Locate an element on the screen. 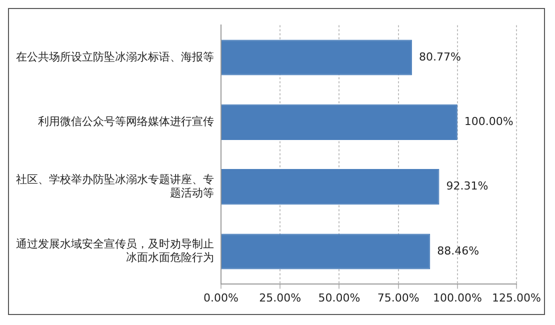  x-tick-label: 100.00% is located at coordinates (457, 297).